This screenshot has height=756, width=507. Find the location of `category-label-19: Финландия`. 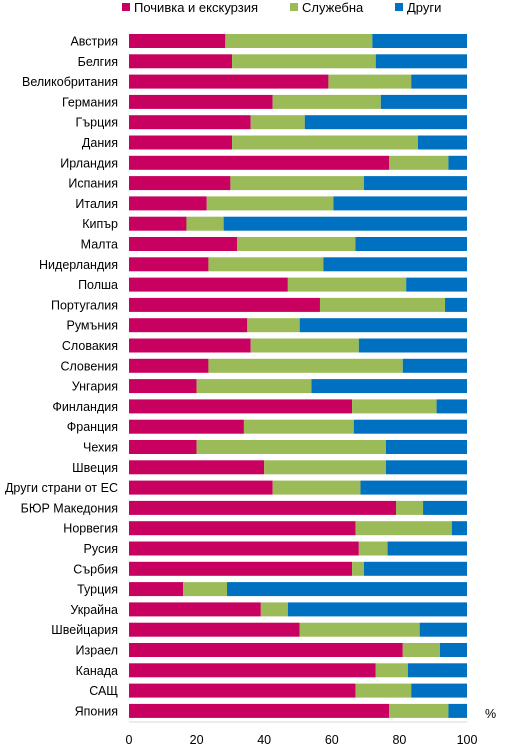

category-label-19: Финландия is located at coordinates (85, 407).